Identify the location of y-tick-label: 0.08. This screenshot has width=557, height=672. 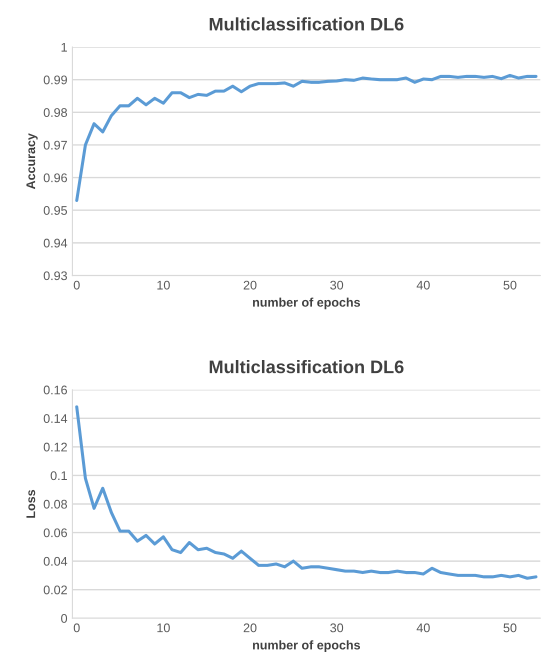
(56, 504).